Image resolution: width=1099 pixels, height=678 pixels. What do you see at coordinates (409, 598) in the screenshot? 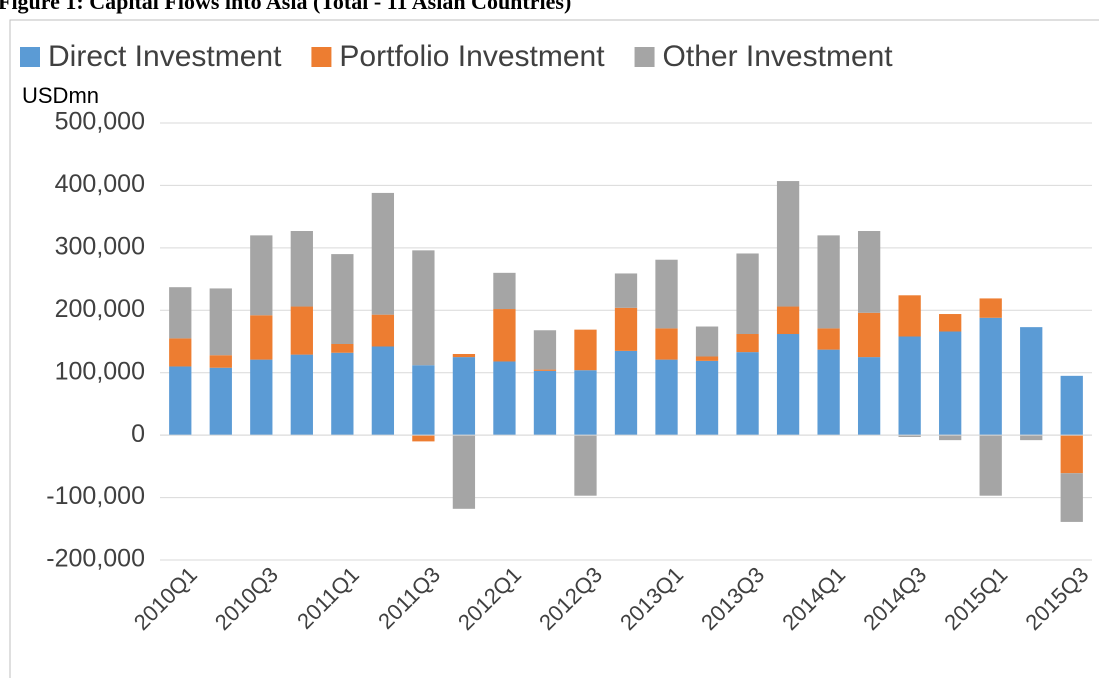
I see `x-tick-label: 2011Q3` at bounding box center [409, 598].